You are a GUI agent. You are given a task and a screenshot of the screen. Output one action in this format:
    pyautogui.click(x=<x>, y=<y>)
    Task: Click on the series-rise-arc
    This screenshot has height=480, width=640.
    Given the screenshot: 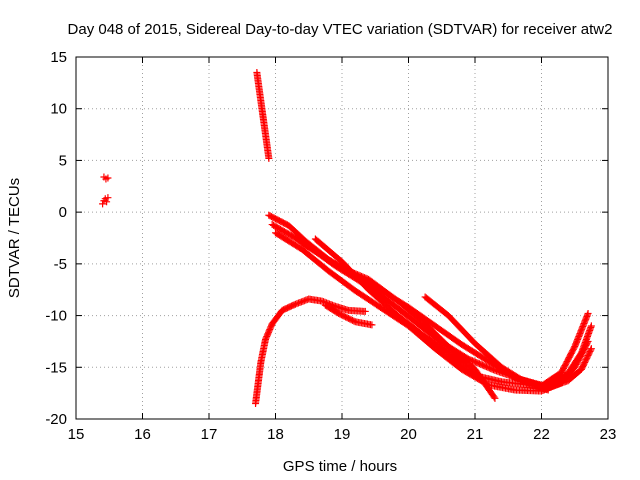 What is the action you would take?
    pyautogui.click(x=310, y=351)
    